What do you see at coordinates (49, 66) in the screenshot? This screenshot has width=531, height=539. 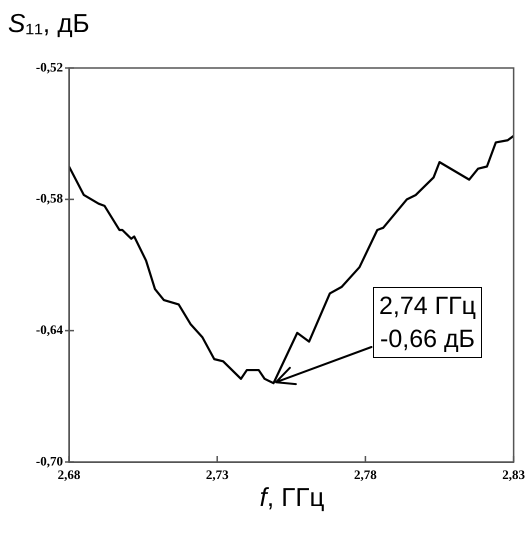 I see `y-tick-label: -0,52` at bounding box center [49, 66].